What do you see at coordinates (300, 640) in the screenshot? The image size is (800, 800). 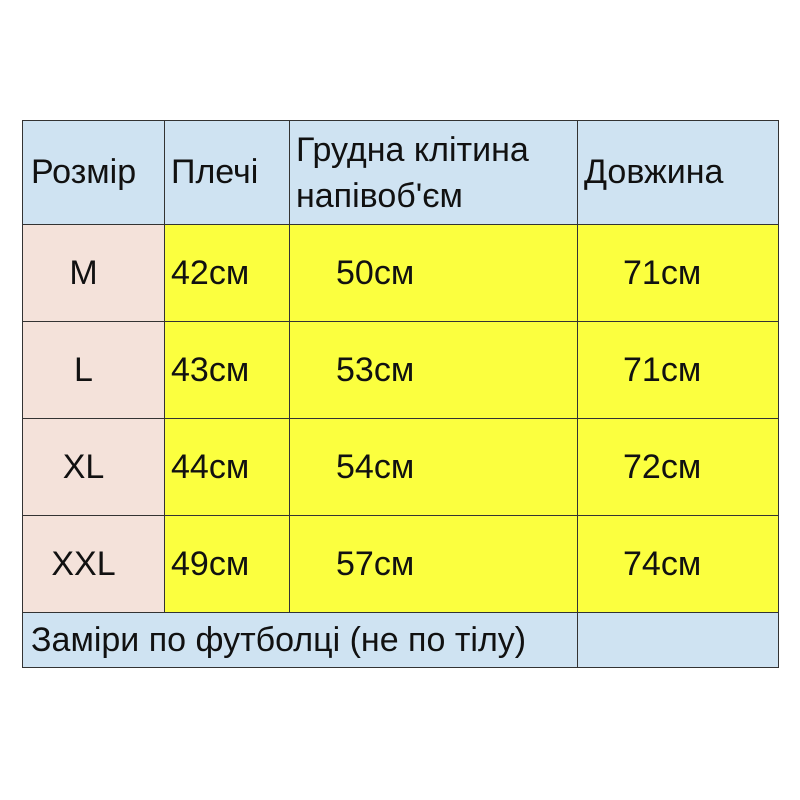 I see `footer-note: Заміри по футболці (не по тілу)` at bounding box center [300, 640].